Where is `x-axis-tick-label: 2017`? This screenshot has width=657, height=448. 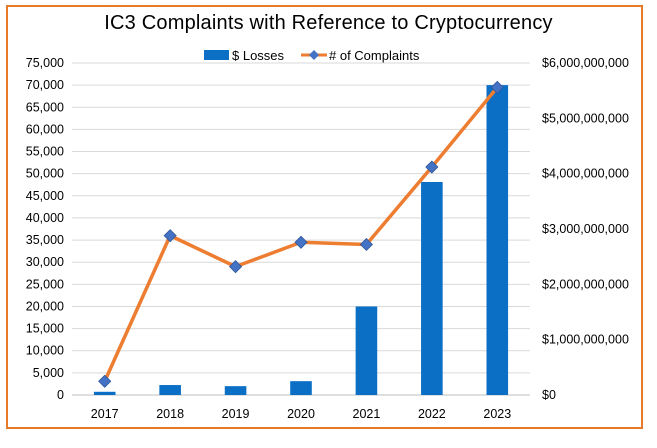 x-axis-tick-label: 2017 is located at coordinates (105, 414).